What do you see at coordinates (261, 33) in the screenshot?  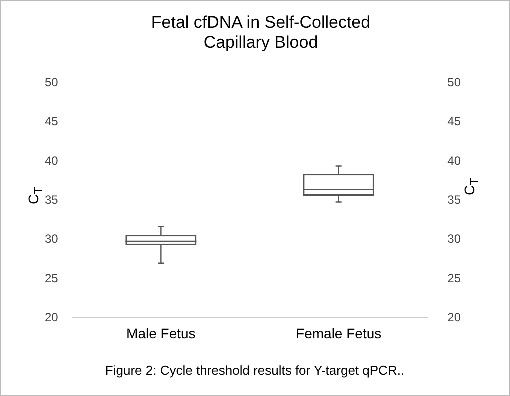 I see `chart-title: Fetal cfDNA in Self-Collected Capillary Blood` at bounding box center [261, 33].